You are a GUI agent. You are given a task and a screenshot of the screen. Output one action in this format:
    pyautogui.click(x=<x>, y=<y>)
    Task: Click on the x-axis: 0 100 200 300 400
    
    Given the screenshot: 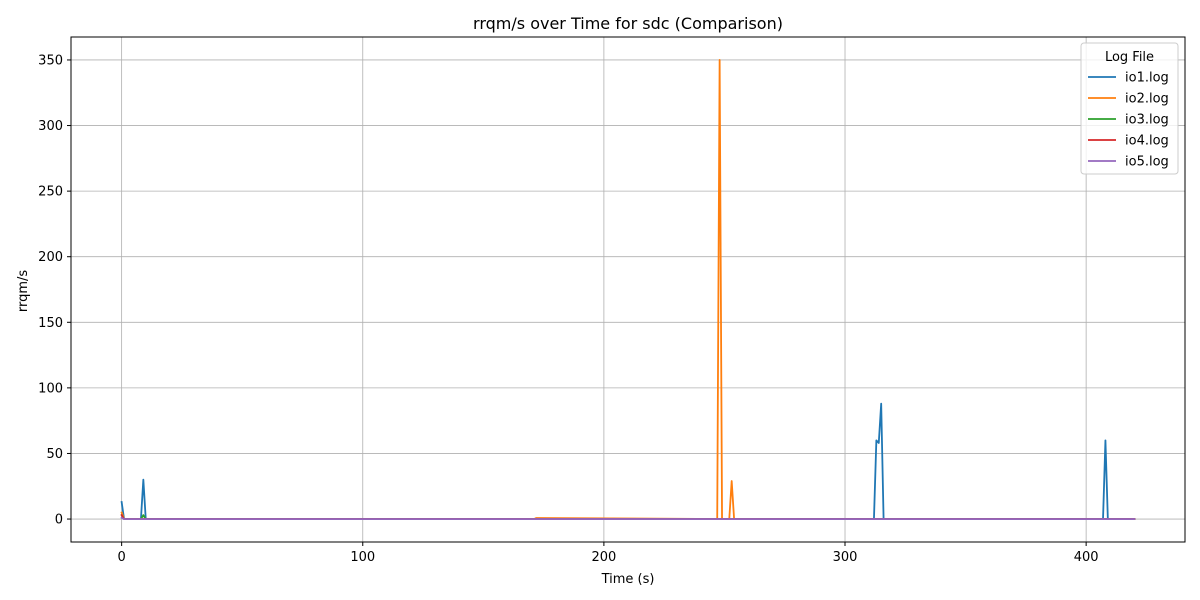 What is the action you would take?
    pyautogui.click(x=608, y=553)
    